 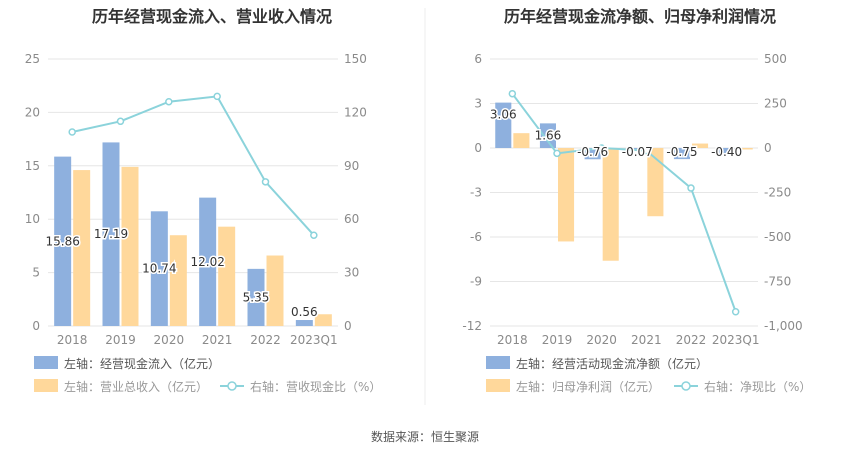 What do you see at coordinates (503, 115) in the screenshot?
I see `data-label: 3.06` at bounding box center [503, 115].